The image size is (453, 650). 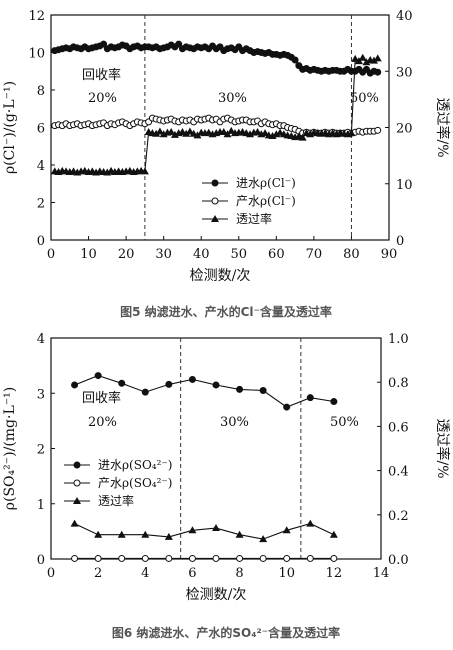 What do you see at coordinates (135, 483) in the screenshot?
I see `legend-label: 产水ρ(SO₄²⁻)` at bounding box center [135, 483].